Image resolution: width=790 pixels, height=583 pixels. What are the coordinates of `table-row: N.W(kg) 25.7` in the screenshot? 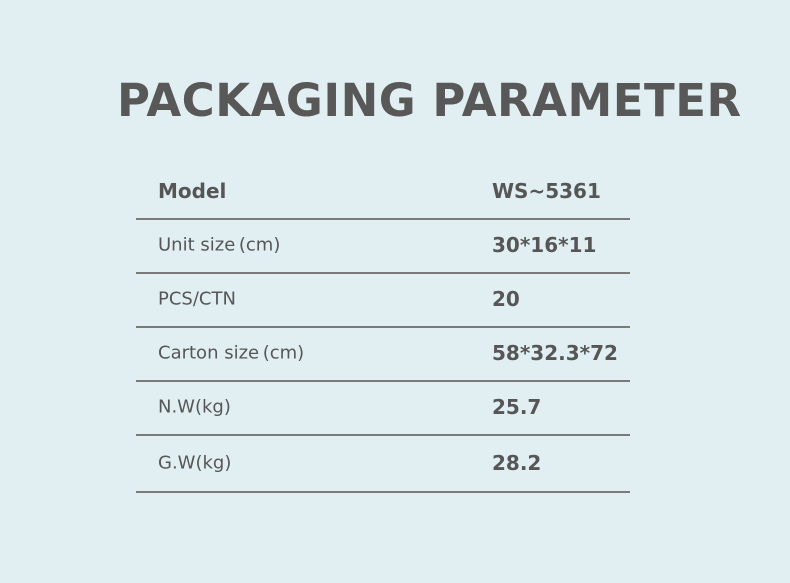 It's located at (383, 408).